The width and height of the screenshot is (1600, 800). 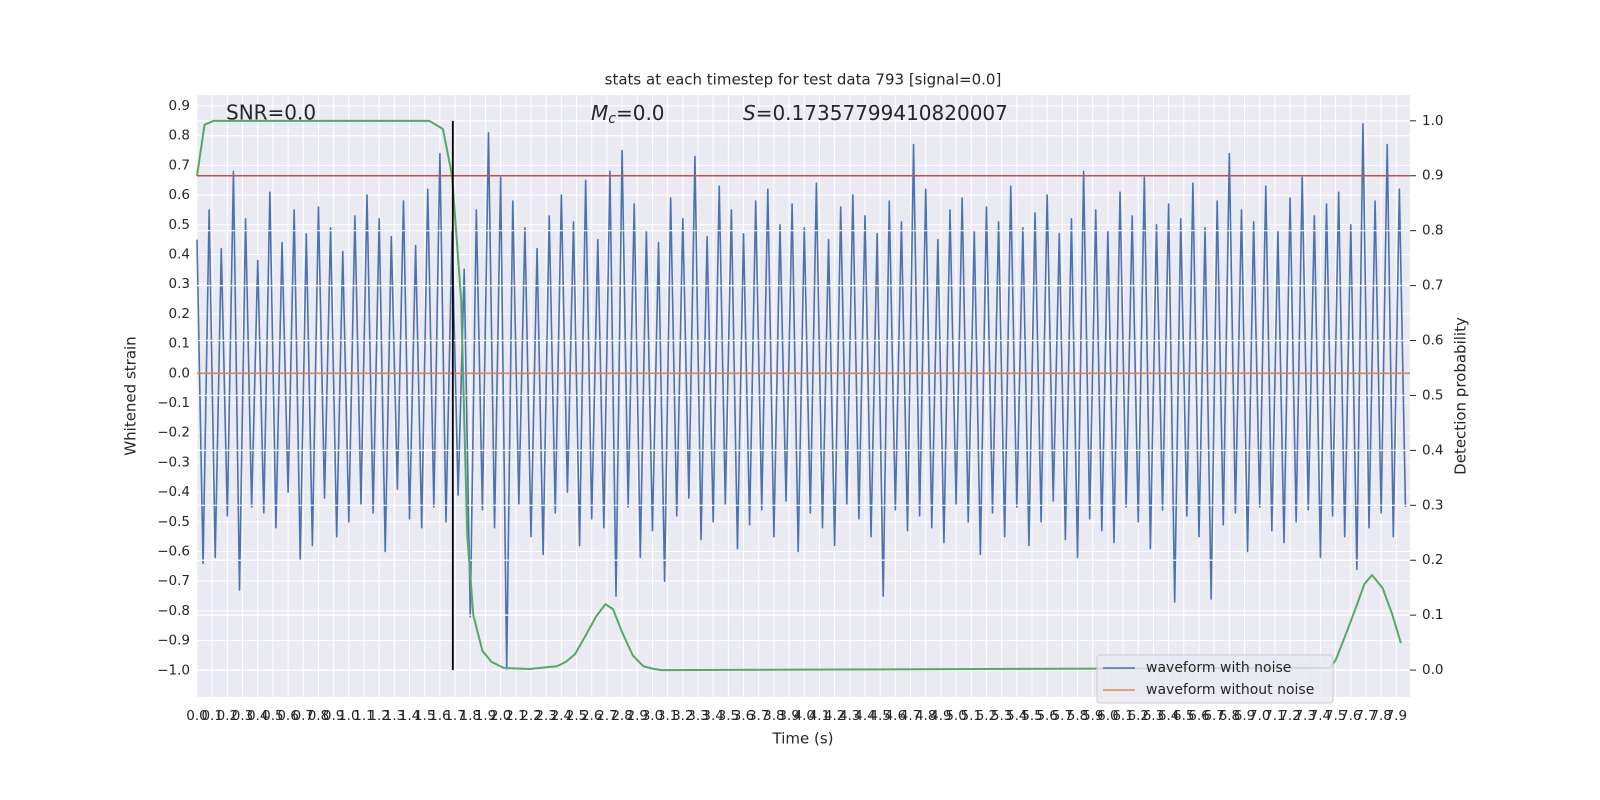 I want to click on x-tick-label: 0.6, so click(x=287, y=716).